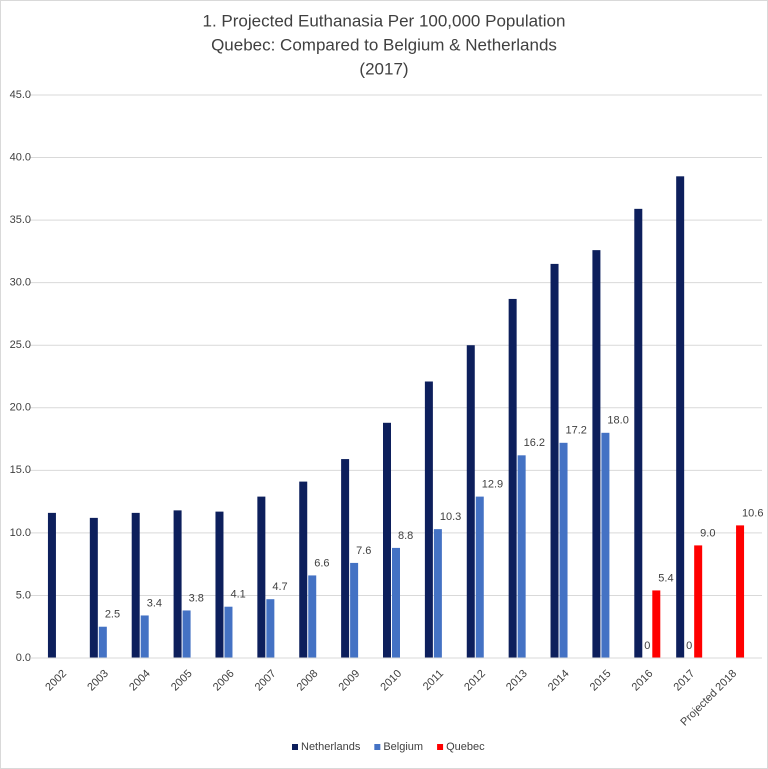 The height and width of the screenshot is (769, 768). Describe the element at coordinates (576, 431) in the screenshot. I see `data-label: 17.2` at that location.